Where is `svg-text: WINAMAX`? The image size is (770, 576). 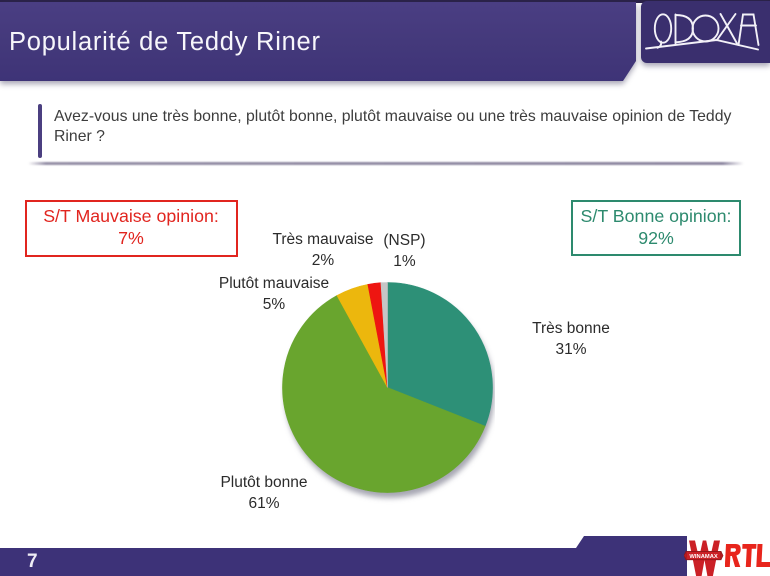 svg-text: WINAMAX is located at coordinates (703, 556).